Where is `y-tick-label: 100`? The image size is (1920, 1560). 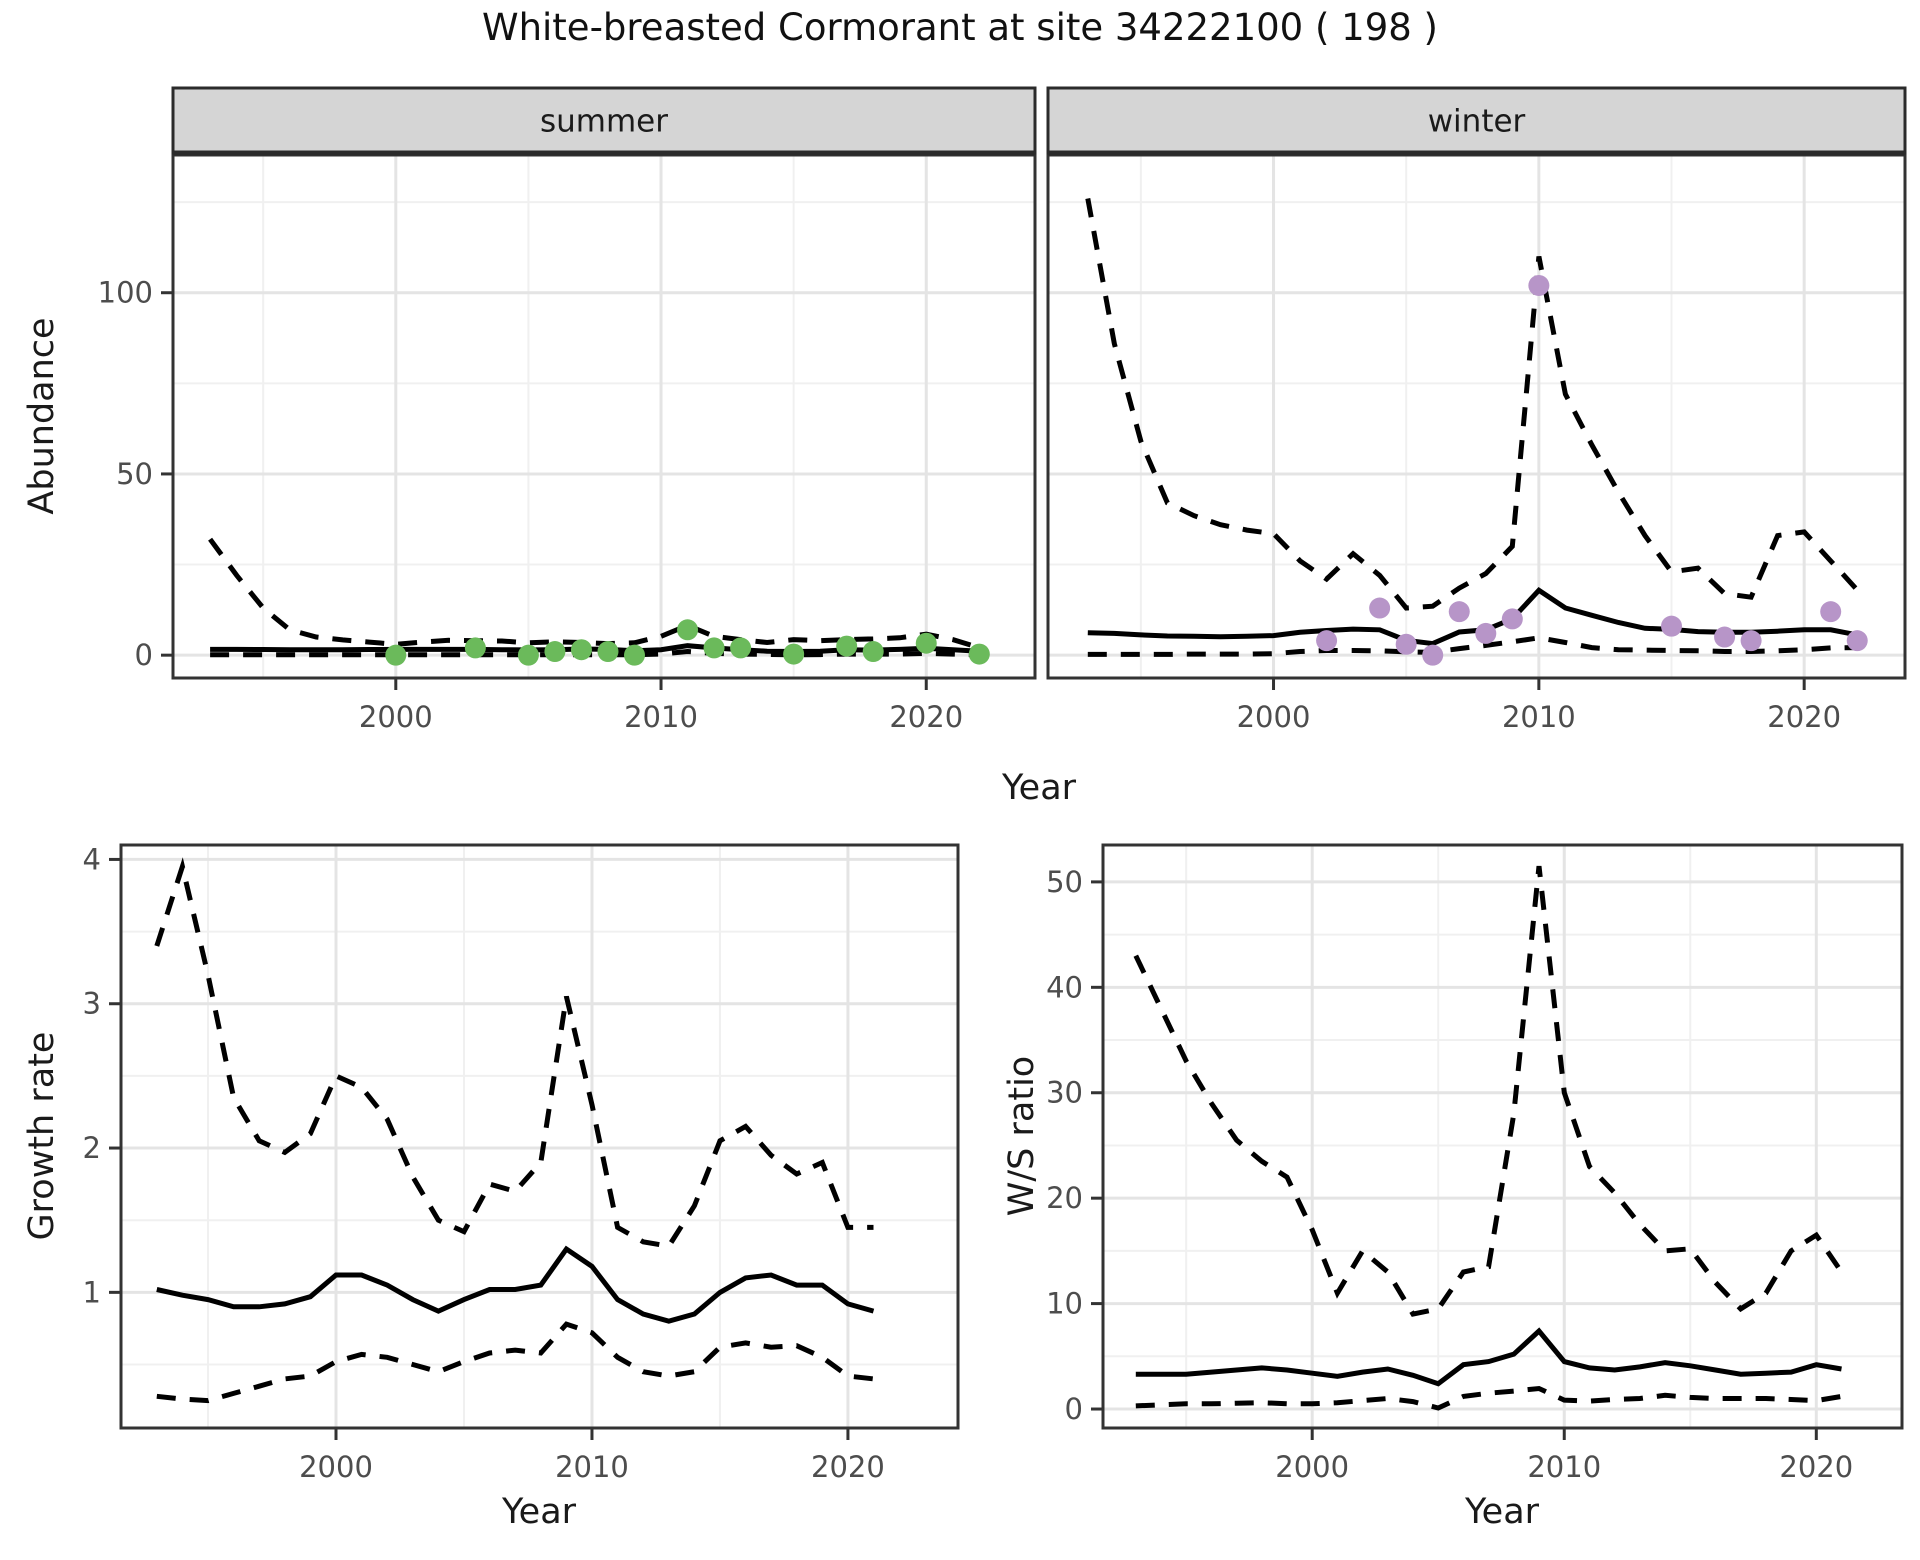
y-tick-label: 100 is located at coordinates (125, 293).